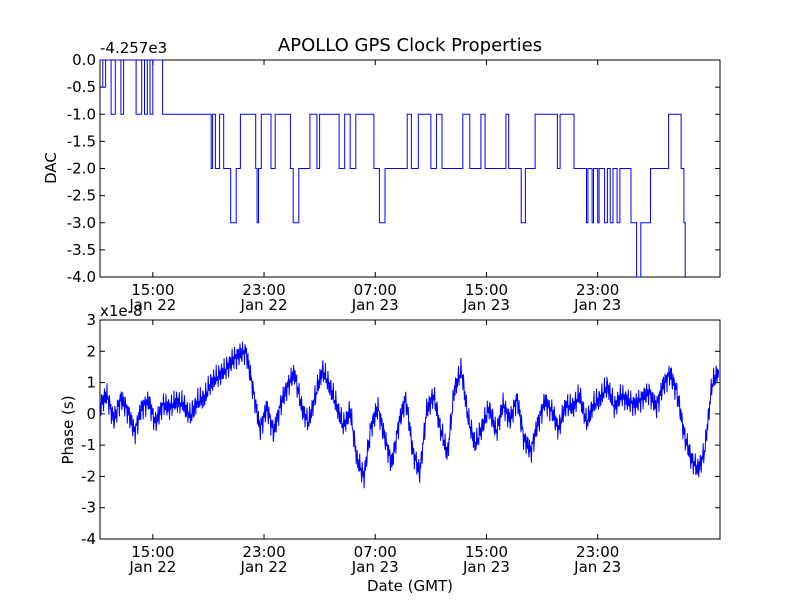 The width and height of the screenshot is (800, 600). Describe the element at coordinates (133, 48) in the screenshot. I see `dac-y-offset-label: -4.257e3` at that location.